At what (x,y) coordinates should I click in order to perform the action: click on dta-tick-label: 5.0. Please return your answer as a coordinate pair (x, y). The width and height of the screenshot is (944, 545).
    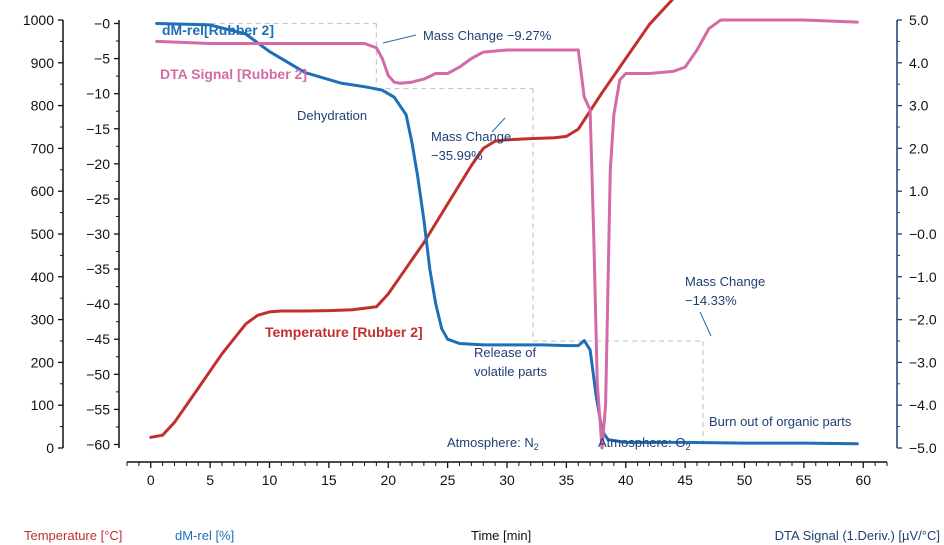
    Looking at the image, I should click on (919, 20).